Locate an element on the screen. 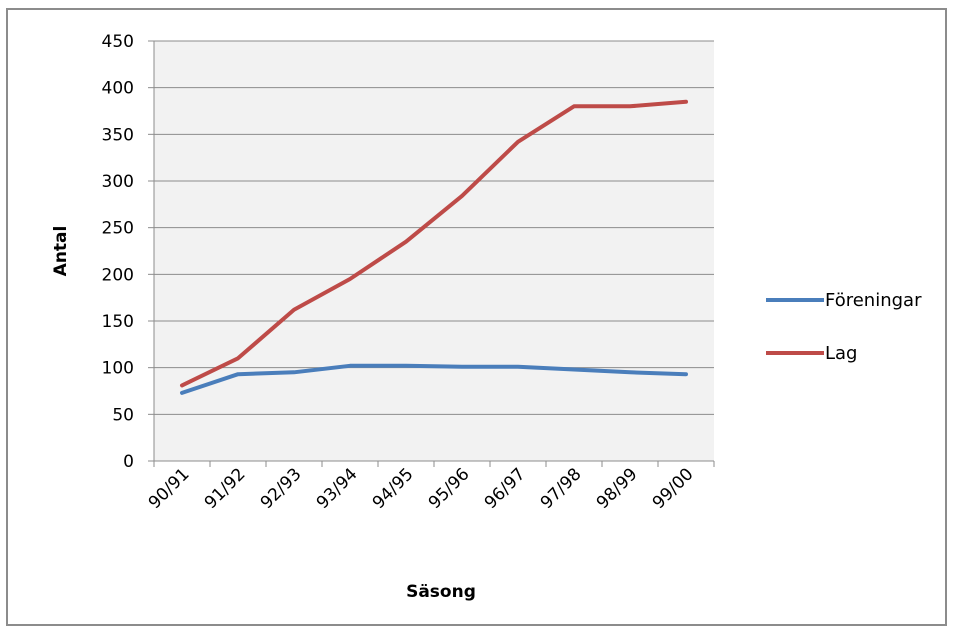 The height and width of the screenshot is (634, 955). x-tick-label: 94/95 is located at coordinates (393, 488).